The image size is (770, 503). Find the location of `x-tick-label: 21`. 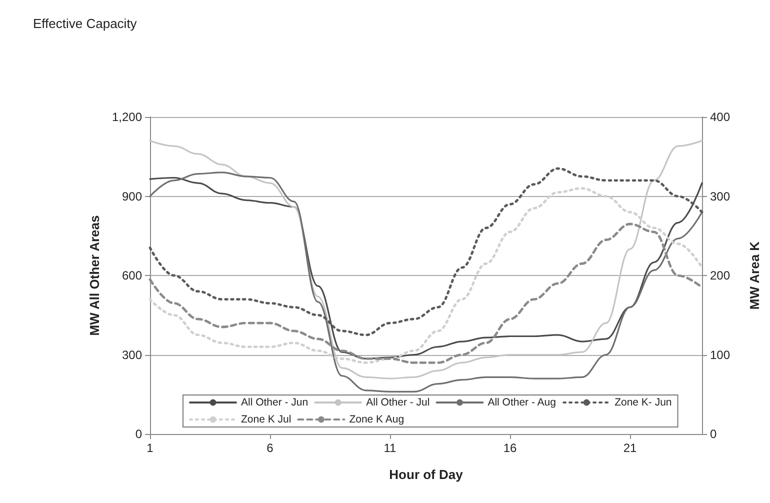

x-tick-label: 21 is located at coordinates (630, 448).